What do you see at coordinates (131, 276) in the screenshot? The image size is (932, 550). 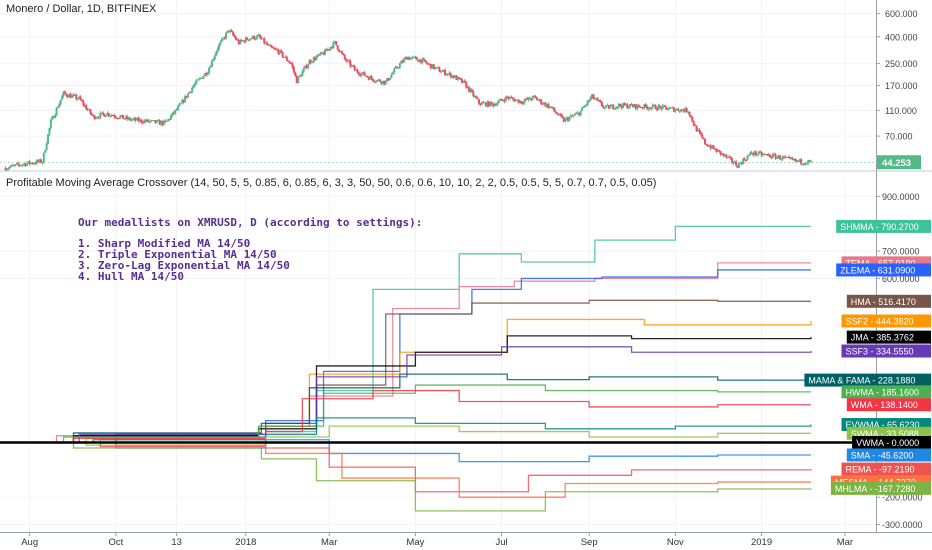 I see `annotation-item: 4. Hull MA 14/50` at bounding box center [131, 276].